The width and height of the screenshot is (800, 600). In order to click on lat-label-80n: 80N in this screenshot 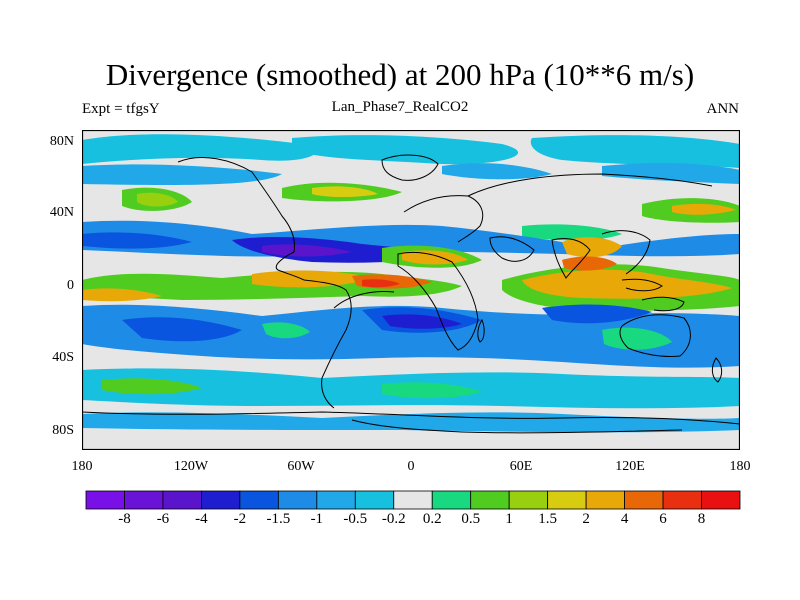, I will do `click(61, 141)`.